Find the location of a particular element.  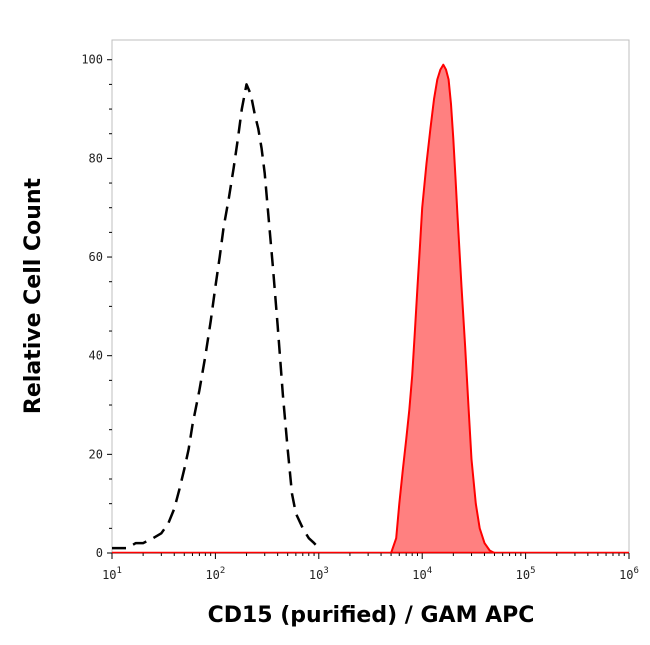

y-tick-label: 0 is located at coordinates (99, 553).